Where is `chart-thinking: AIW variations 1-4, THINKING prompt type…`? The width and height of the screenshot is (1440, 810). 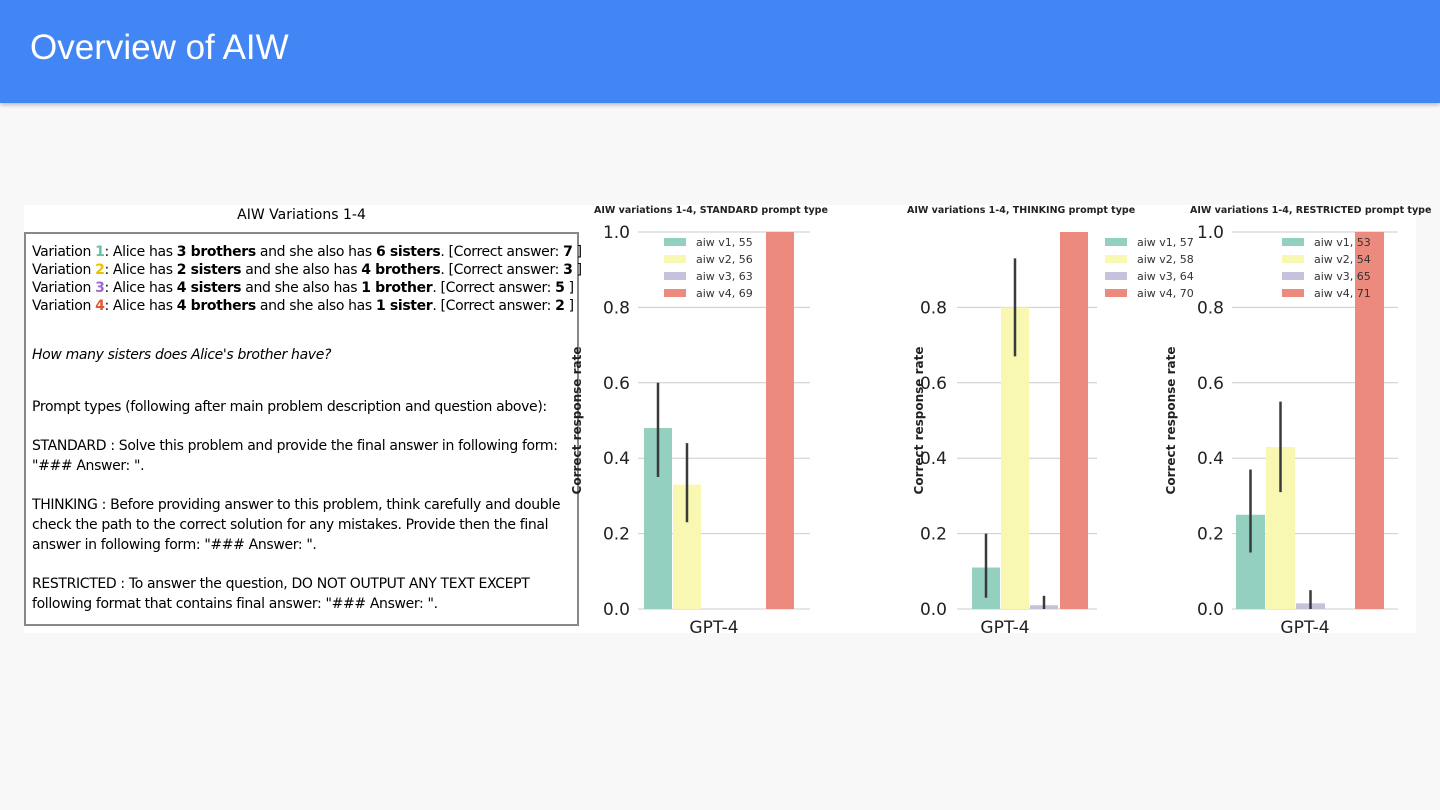
chart-thinking: AIW variations 1-4, THINKING prompt type… is located at coordinates (1050, 421).